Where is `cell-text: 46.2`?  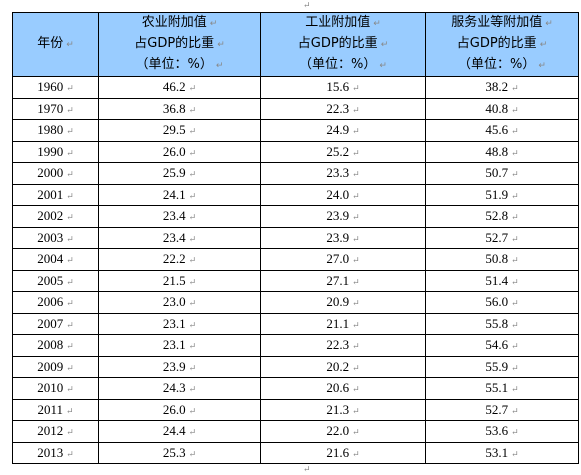 cell-text: 46.2 is located at coordinates (179, 86).